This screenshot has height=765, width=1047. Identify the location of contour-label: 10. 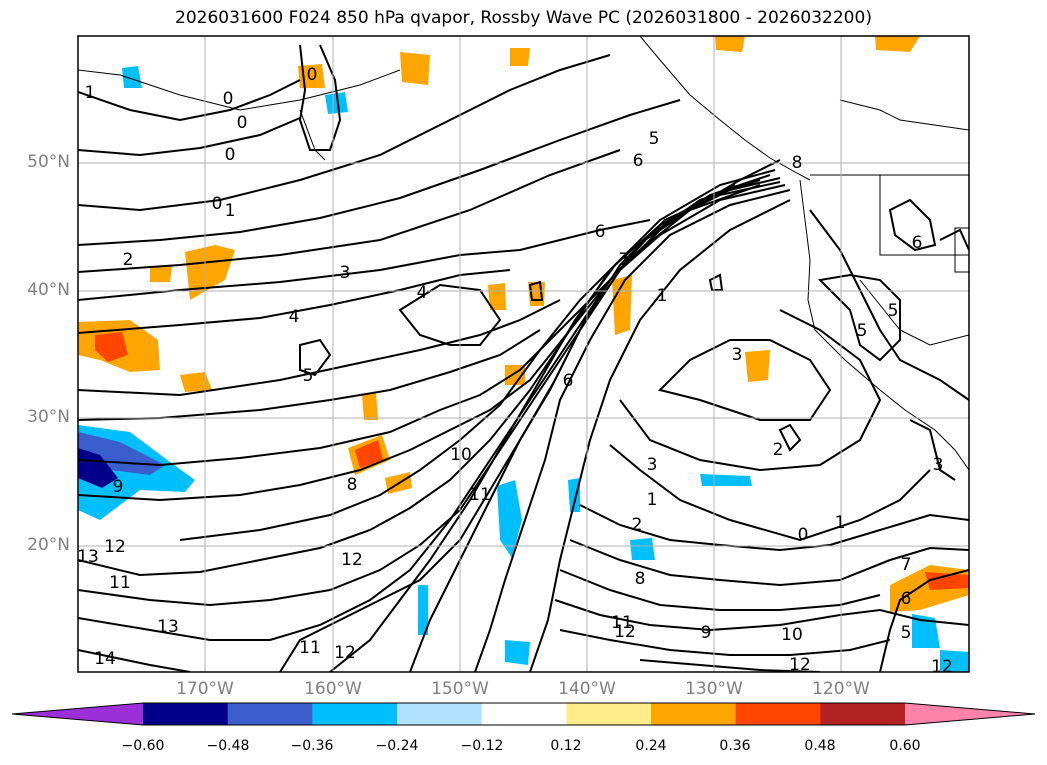
(792, 635).